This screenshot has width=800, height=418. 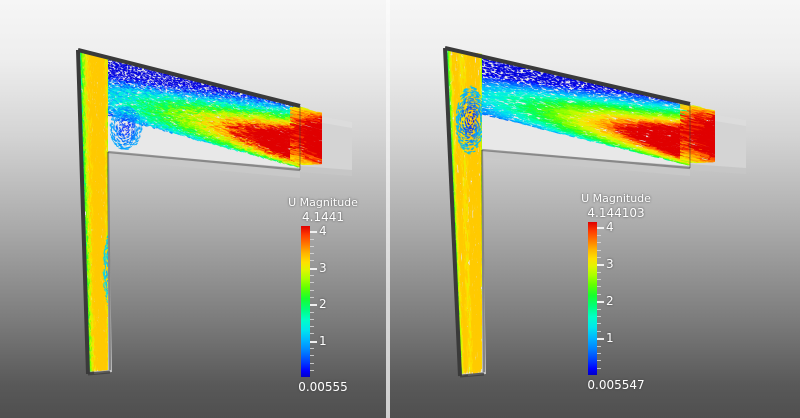 I want to click on panel-divider, so click(x=388, y=209).